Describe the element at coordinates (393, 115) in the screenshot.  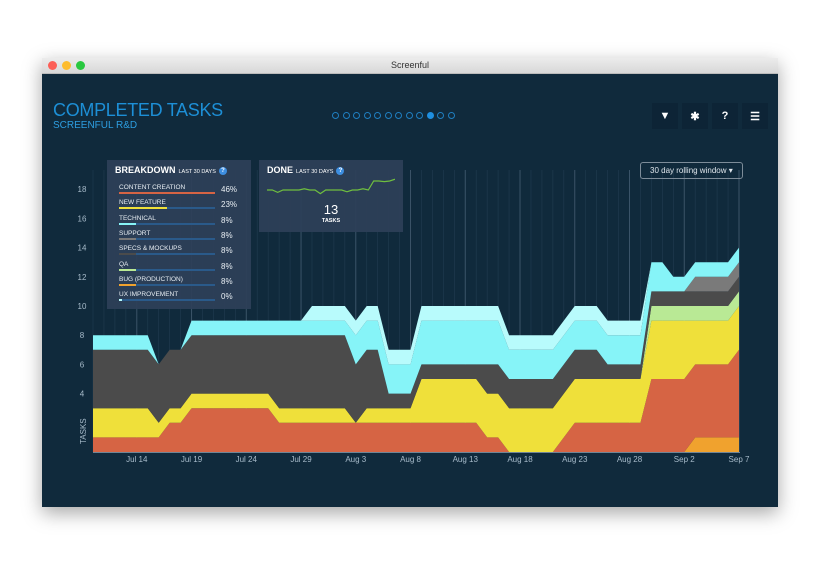
I see `page-indicator` at that location.